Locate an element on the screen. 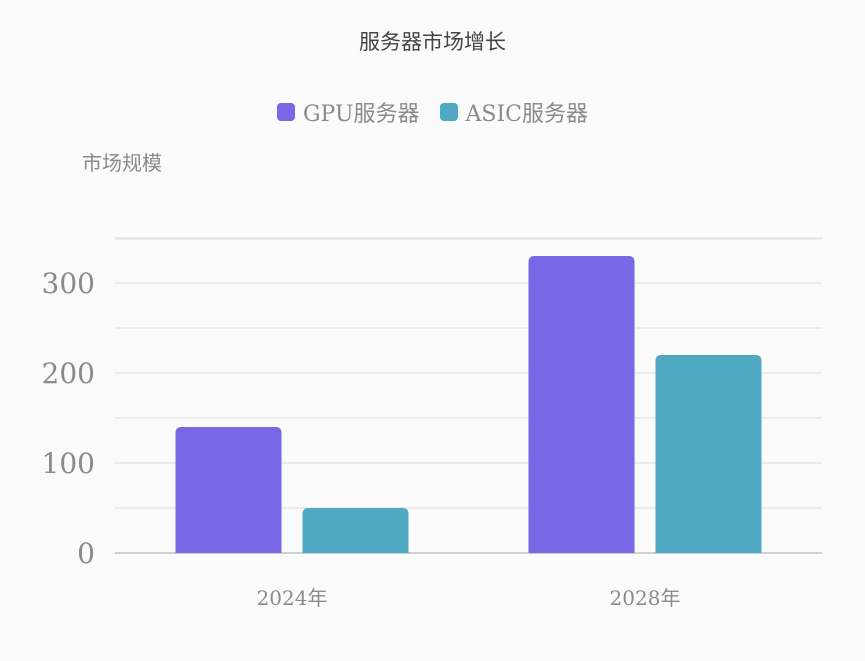 This screenshot has width=865, height=661. x-tick-label: 2024年 is located at coordinates (292, 598).